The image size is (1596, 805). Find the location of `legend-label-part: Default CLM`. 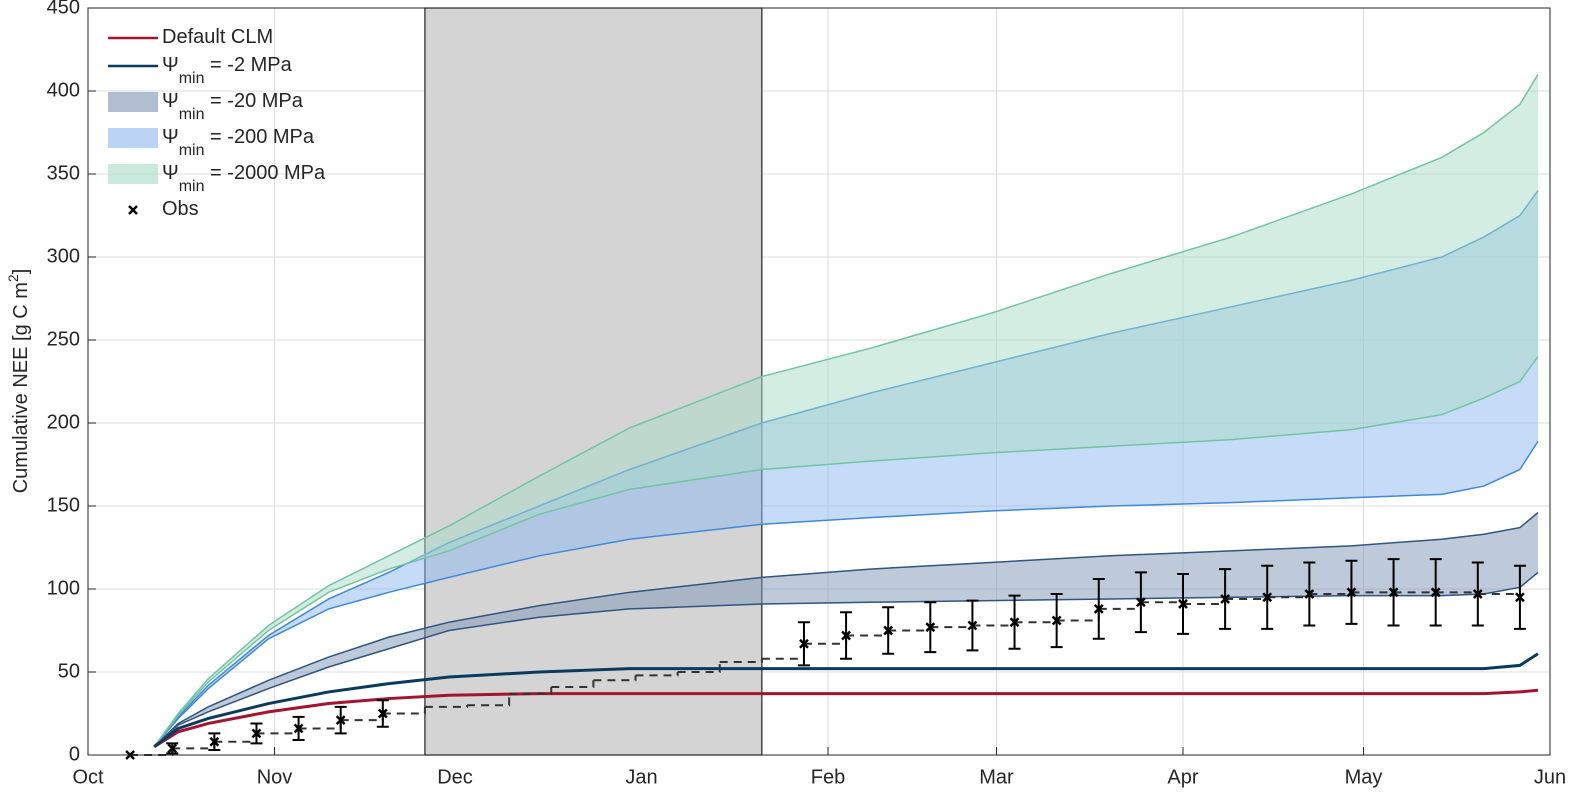

legend-label-part: Default CLM is located at coordinates (217, 37).